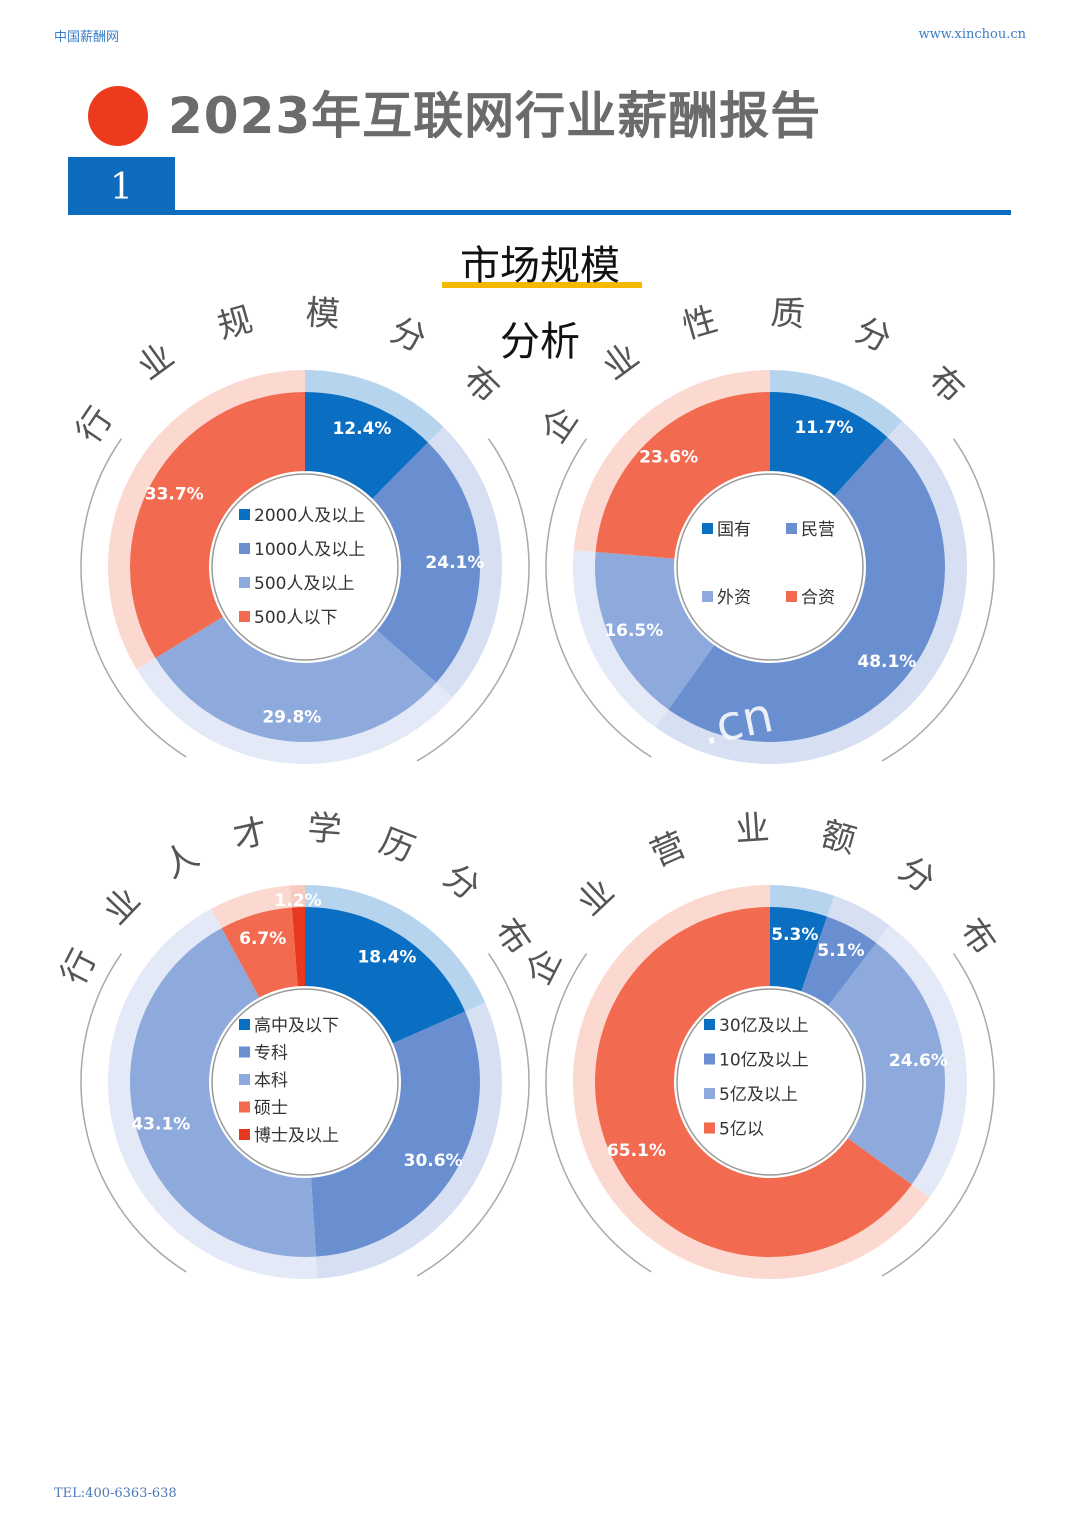 The width and height of the screenshot is (1080, 1527). I want to click on data-label: 5.3%, so click(794, 935).